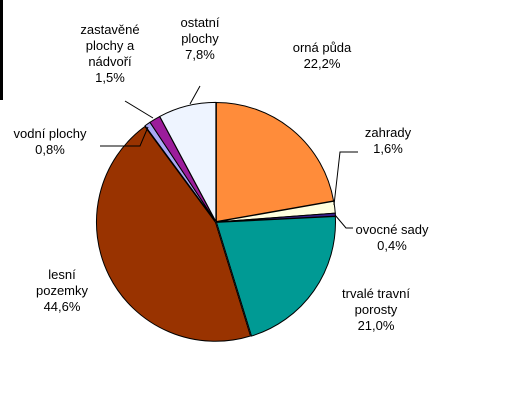  Describe the element at coordinates (392, 229) in the screenshot. I see `data-label-category: ovocné sady` at that location.